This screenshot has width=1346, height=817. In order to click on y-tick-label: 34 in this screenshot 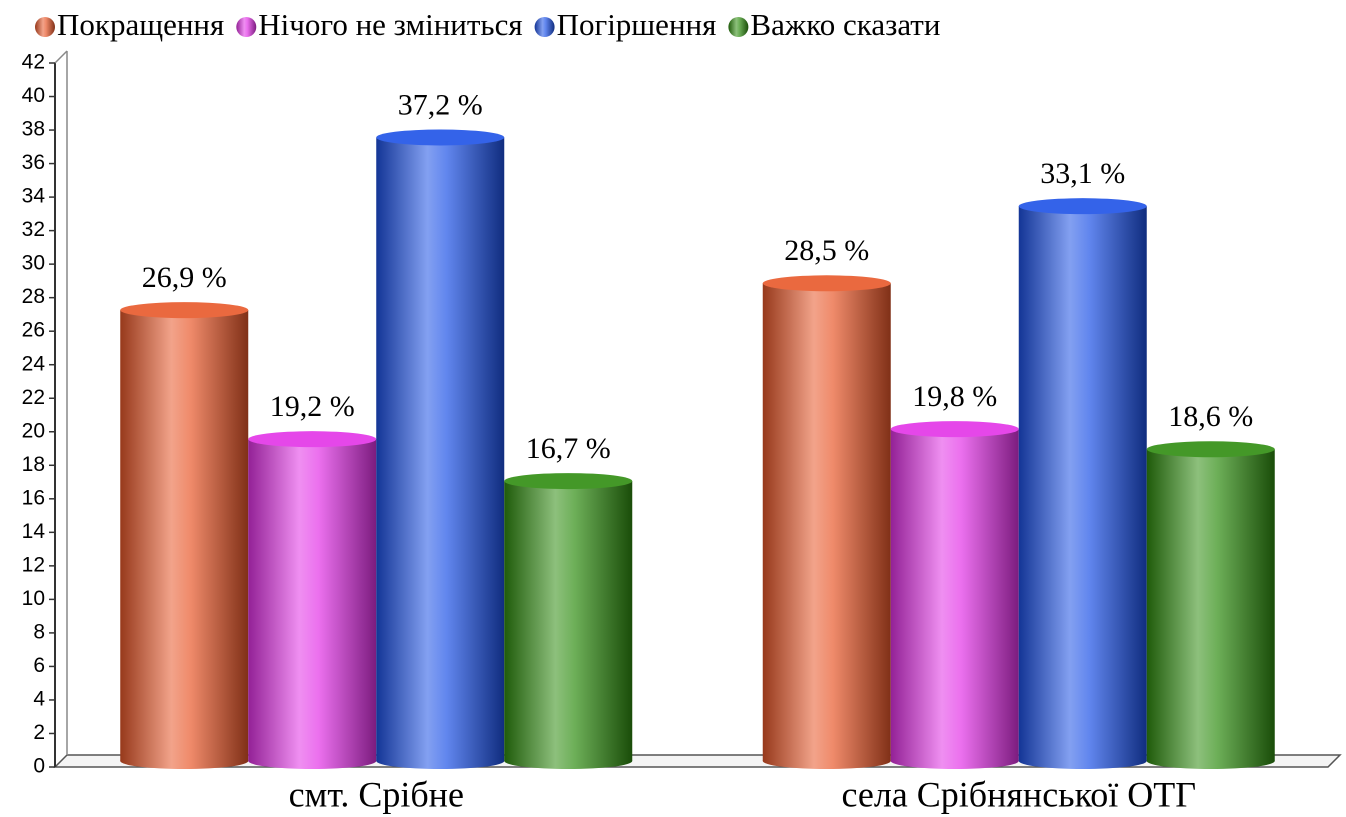, I will do `click(34, 196)`.